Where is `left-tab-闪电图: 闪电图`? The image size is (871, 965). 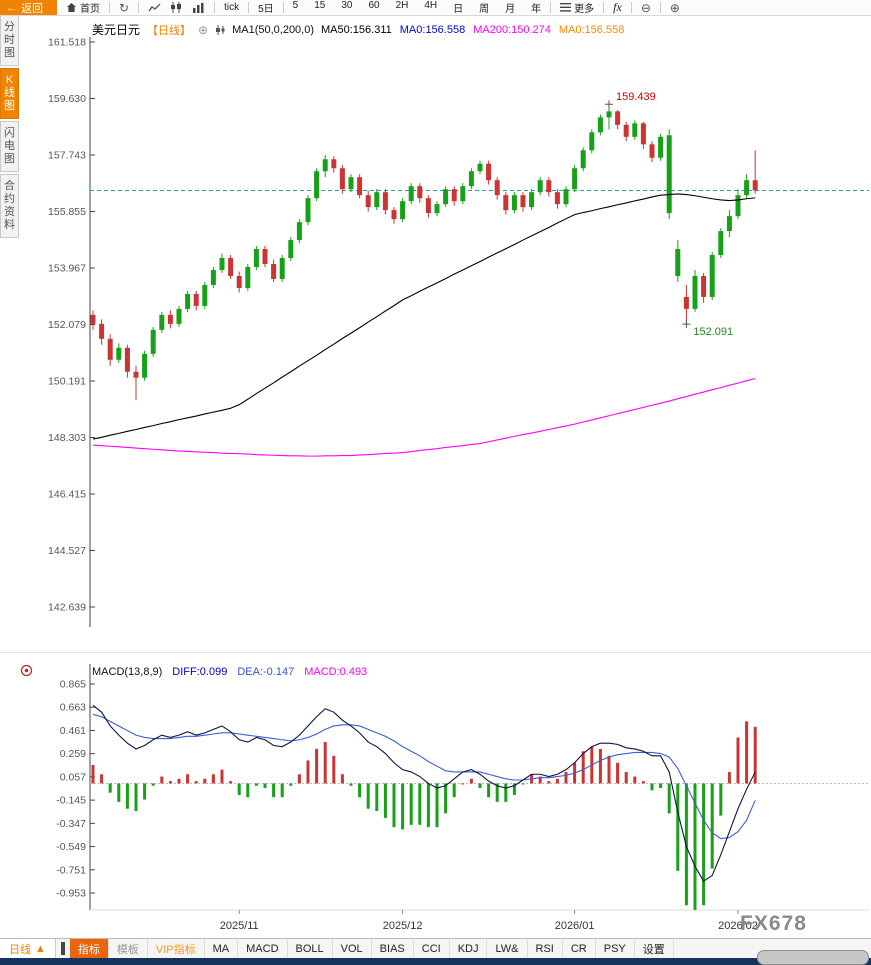
left-tab-闪电图: 闪电图 is located at coordinates (9, 146).